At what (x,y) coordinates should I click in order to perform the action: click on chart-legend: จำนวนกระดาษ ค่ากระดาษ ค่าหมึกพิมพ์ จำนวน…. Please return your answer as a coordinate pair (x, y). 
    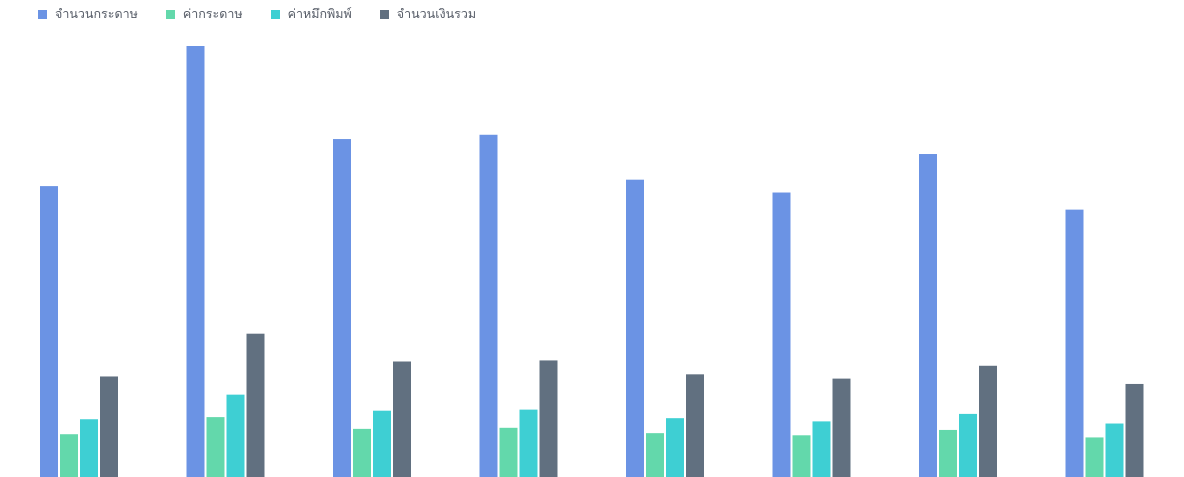
    Looking at the image, I should click on (257, 14).